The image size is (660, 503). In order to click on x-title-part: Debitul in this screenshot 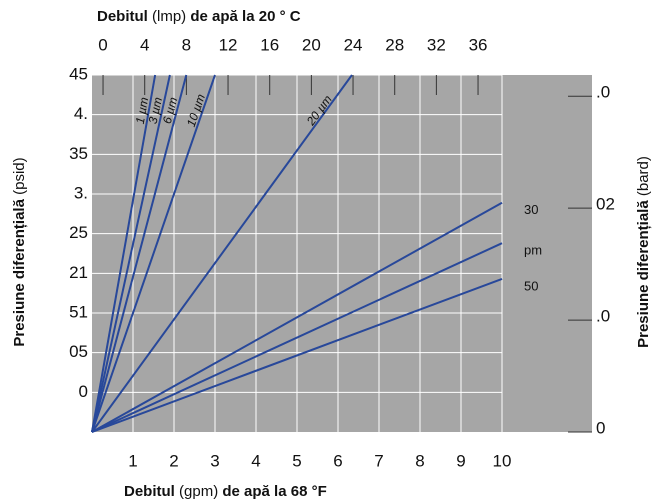, I will do `click(149, 491)`.